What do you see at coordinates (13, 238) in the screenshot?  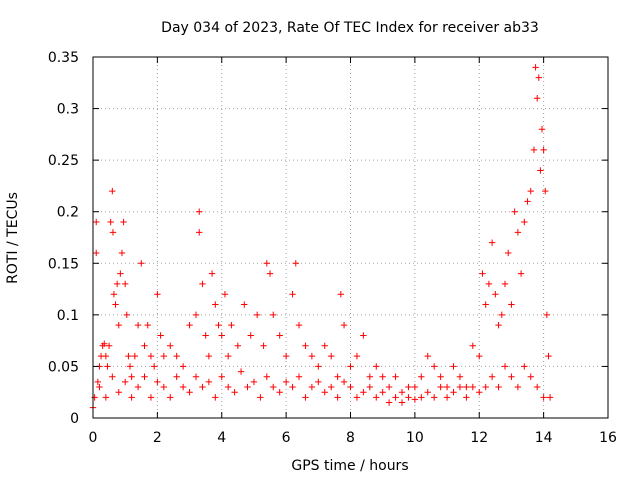 I see `y-axis-label: ROTI / TECUs` at bounding box center [13, 238].